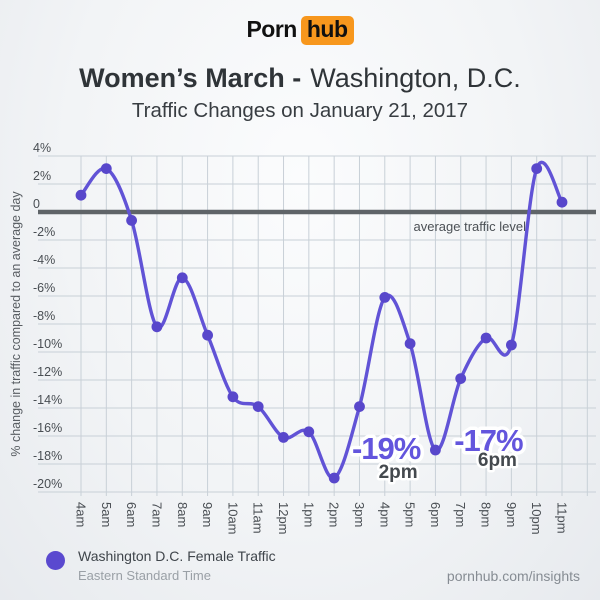 This screenshot has height=600, width=600. Describe the element at coordinates (309, 432) in the screenshot. I see `data-point-1pm` at that location.